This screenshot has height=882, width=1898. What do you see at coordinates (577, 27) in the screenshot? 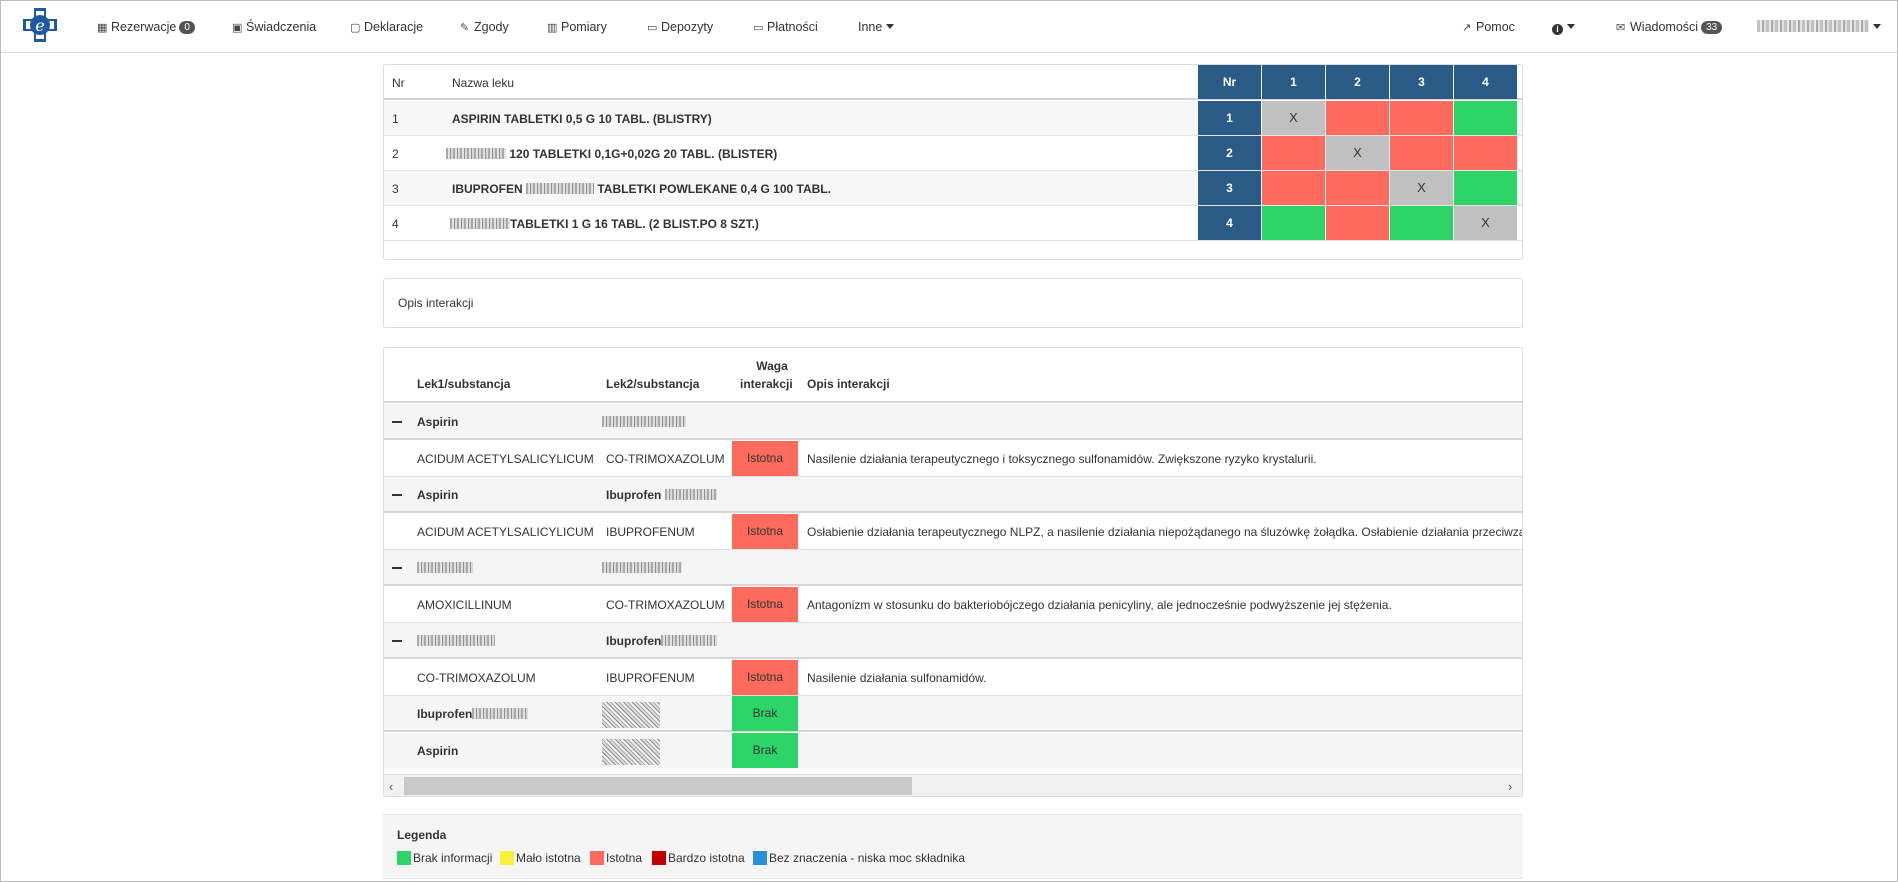
I see `nav-pomiary: ▥ Pomiary` at bounding box center [577, 27].